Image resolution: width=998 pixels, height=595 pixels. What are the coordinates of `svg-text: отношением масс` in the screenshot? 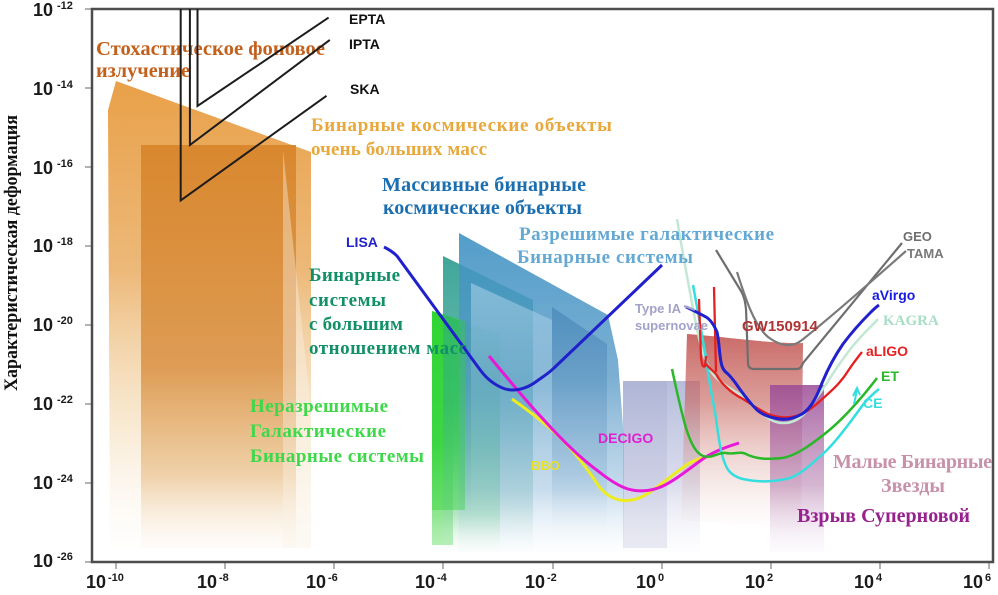 It's located at (388, 348).